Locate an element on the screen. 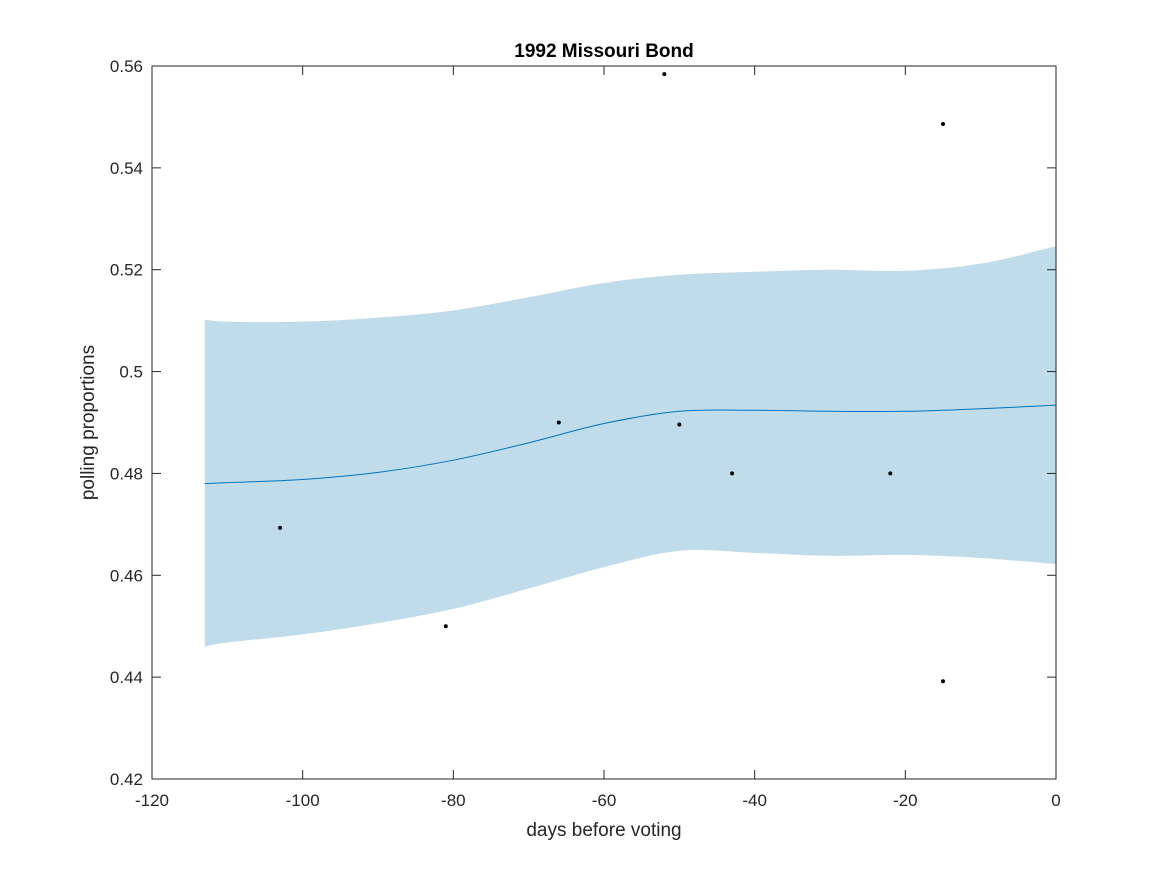 This screenshot has height=875, width=1167. x-axis-label: days before voting is located at coordinates (603, 830).